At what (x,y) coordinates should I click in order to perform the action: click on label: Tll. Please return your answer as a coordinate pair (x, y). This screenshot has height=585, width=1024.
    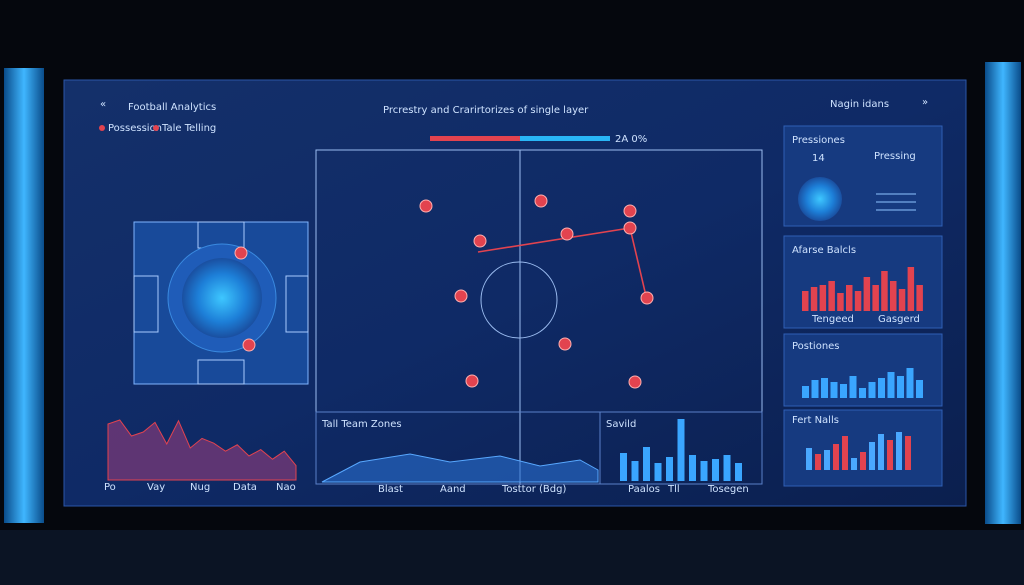
    Looking at the image, I should click on (673, 489).